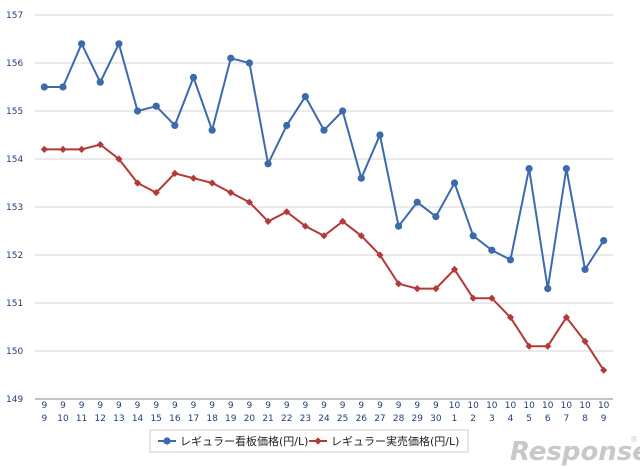  I want to click on x-tick-day: 20, so click(250, 419).